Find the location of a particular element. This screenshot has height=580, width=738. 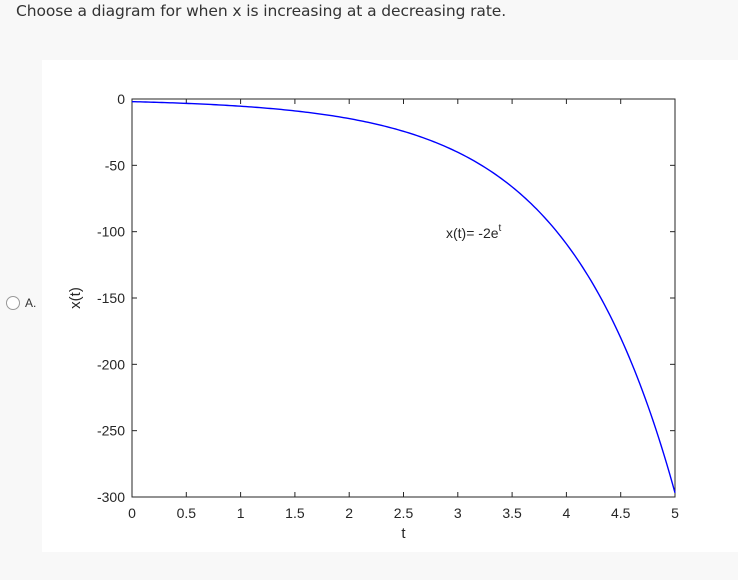

y-tick-label: -100 is located at coordinates (111, 232).